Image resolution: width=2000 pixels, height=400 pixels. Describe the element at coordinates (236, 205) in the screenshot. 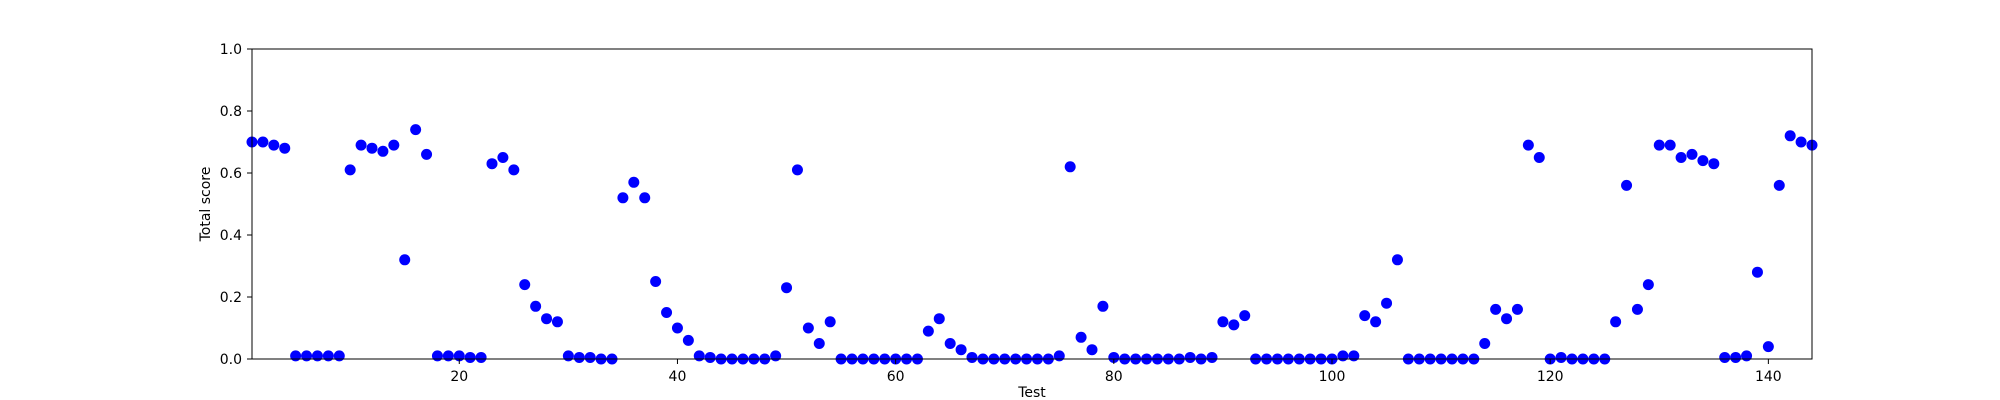

I see `y-axis: 0.0 0.2 0.4 0.6 0.8 1.0` at that location.